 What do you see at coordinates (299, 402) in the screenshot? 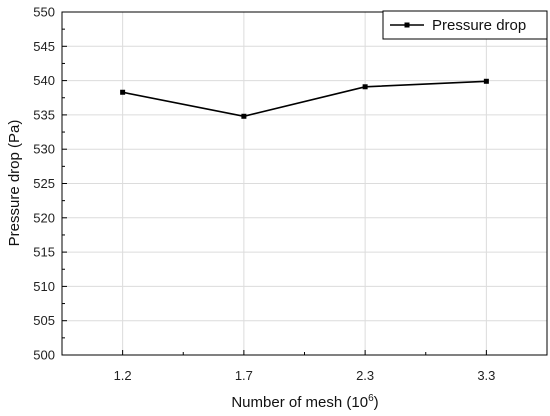
I see `x-axis-title-main: Number of mesh (10` at bounding box center [299, 402].